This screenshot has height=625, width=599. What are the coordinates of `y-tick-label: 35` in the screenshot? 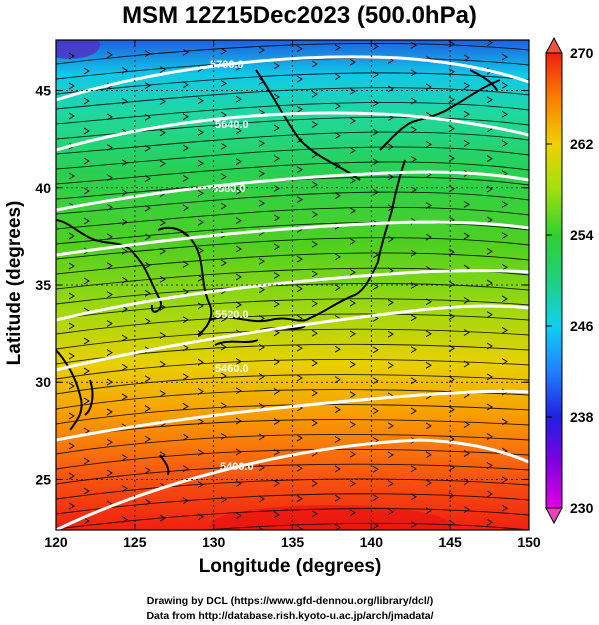 It's located at (43, 285).